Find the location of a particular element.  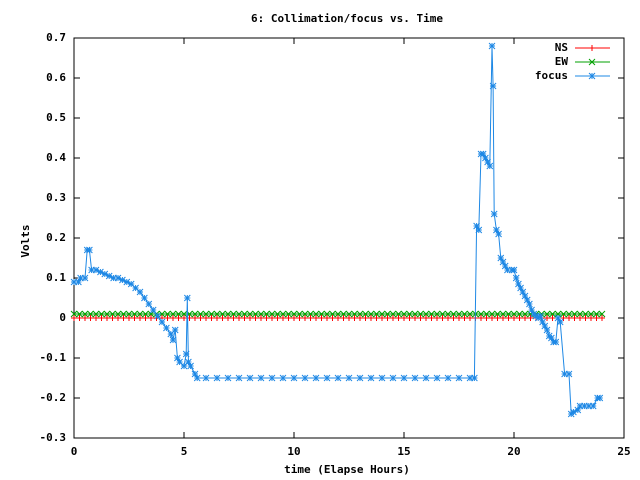

y-tick-label: 0.5 is located at coordinates (56, 117).